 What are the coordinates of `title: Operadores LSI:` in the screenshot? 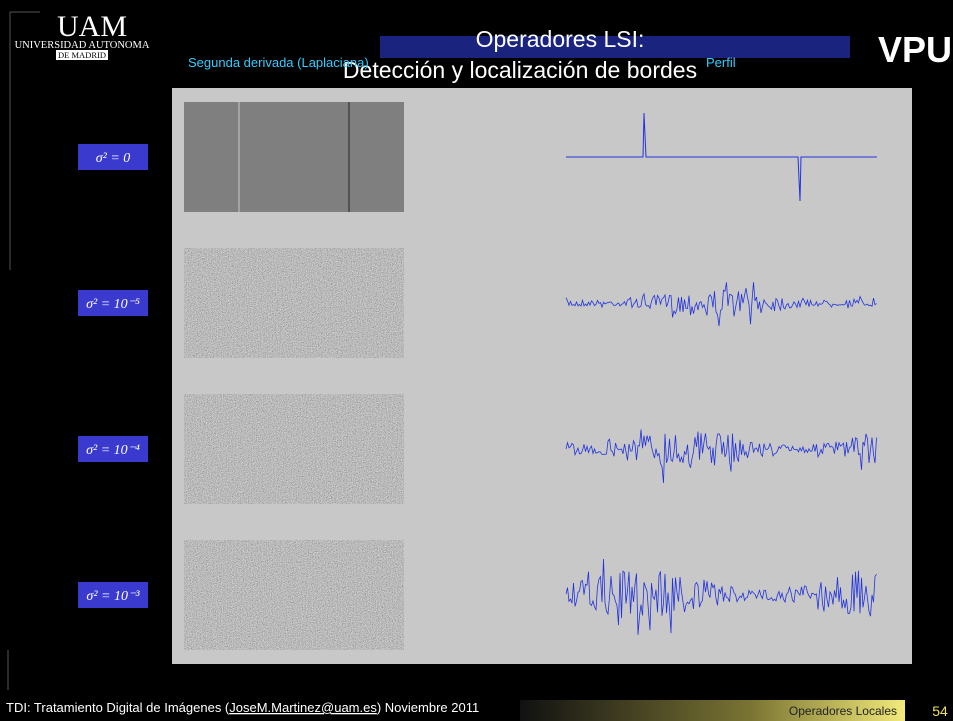 It's located at (560, 39).